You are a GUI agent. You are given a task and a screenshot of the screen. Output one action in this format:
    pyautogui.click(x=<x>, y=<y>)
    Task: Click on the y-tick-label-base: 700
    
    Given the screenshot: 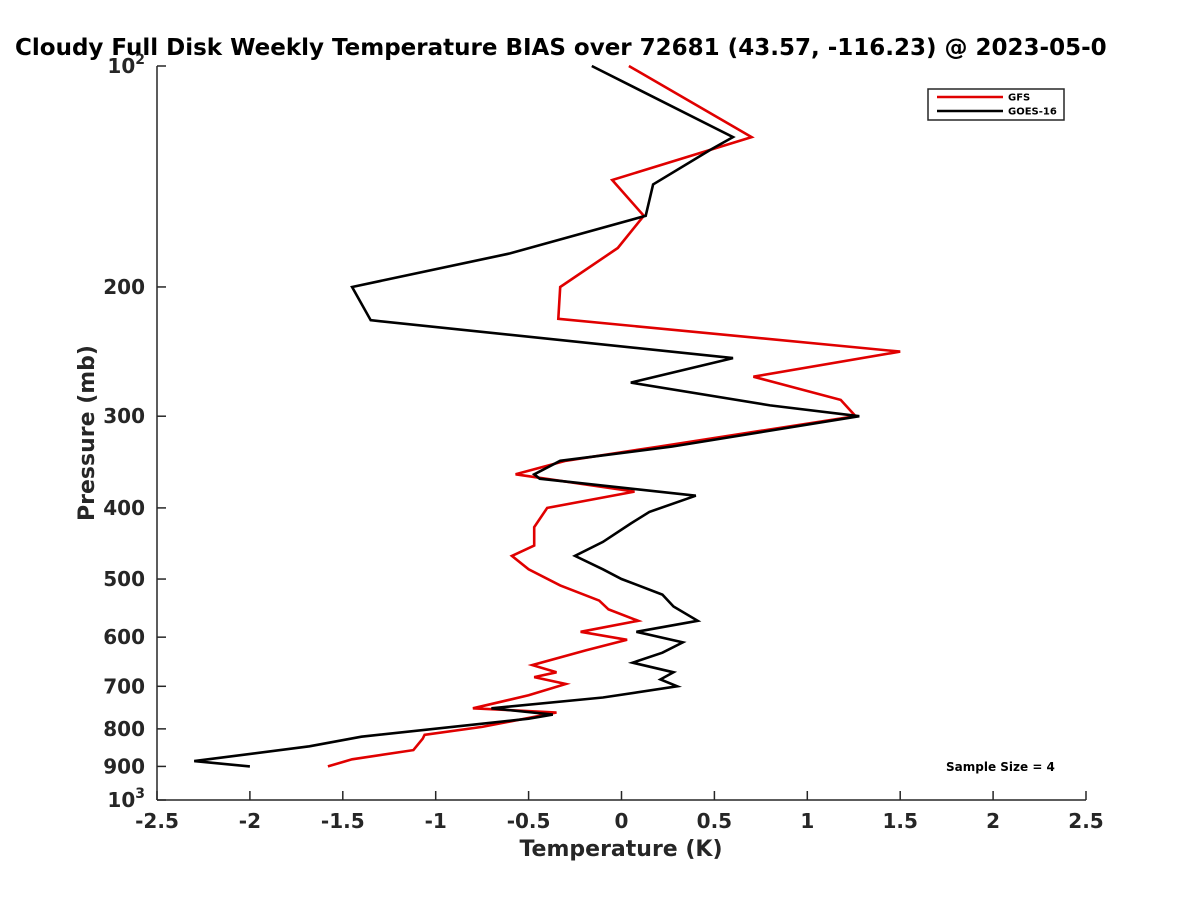 What is the action you would take?
    pyautogui.click(x=124, y=686)
    